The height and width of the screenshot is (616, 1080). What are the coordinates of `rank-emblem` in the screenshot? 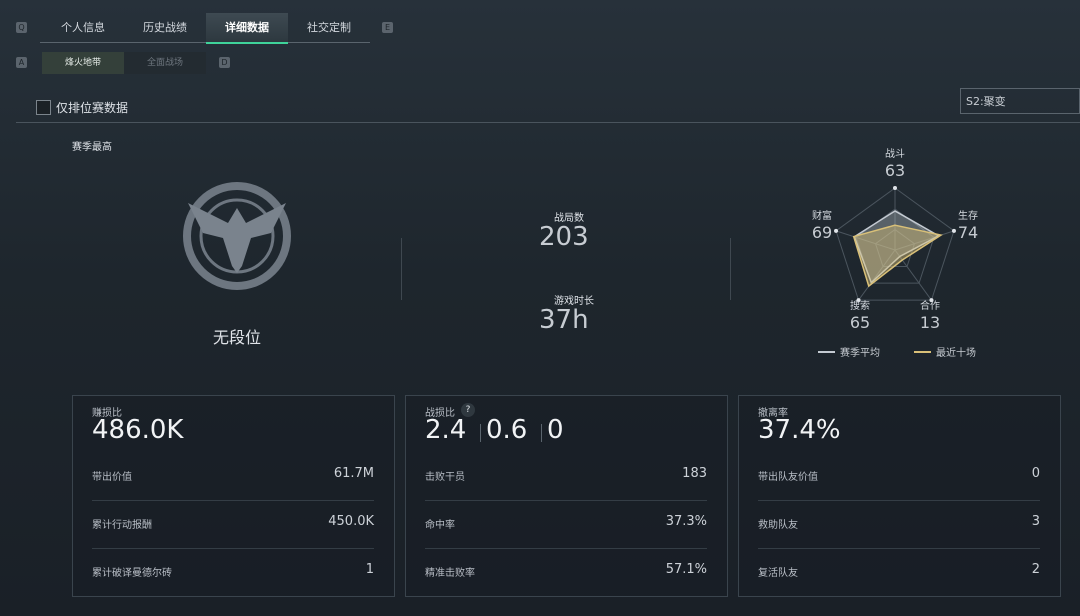 It's located at (237, 236).